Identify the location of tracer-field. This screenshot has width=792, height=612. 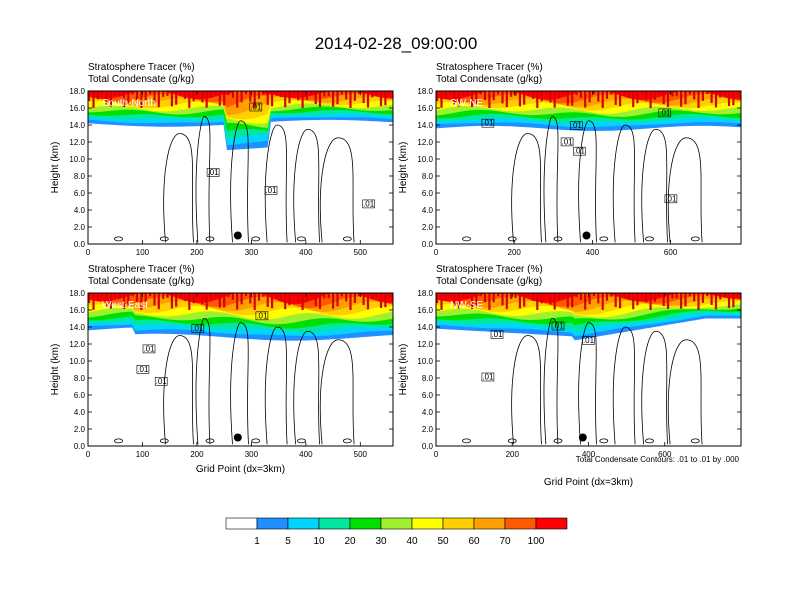
(588, 111).